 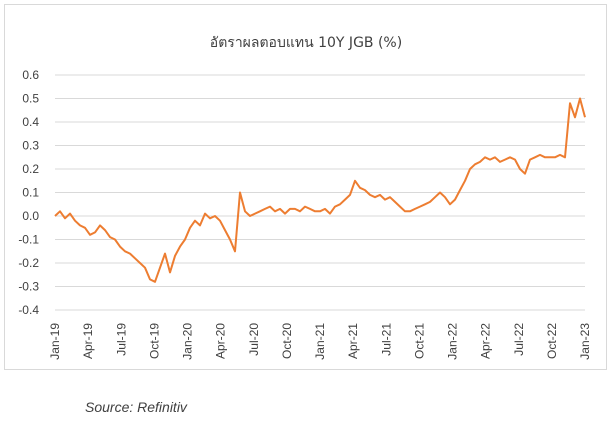 I want to click on y-tick-label: 0.1, so click(x=30, y=193).